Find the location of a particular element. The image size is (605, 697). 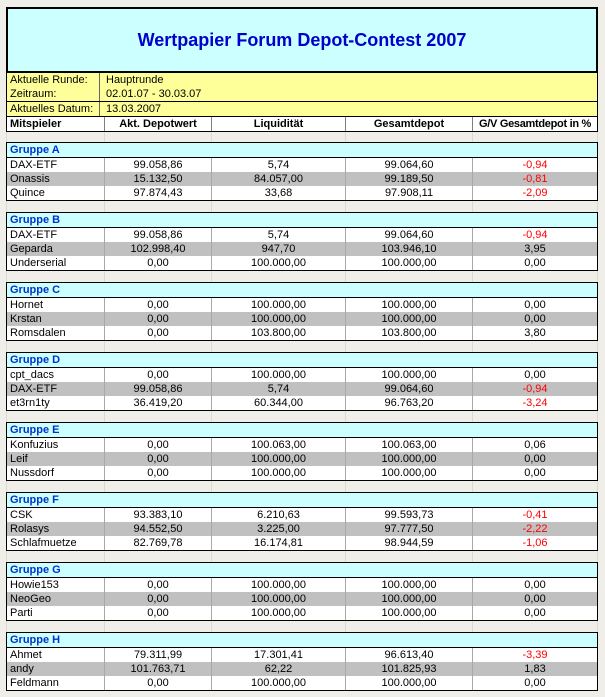

player-name-cell: Hornet is located at coordinates (56, 305).